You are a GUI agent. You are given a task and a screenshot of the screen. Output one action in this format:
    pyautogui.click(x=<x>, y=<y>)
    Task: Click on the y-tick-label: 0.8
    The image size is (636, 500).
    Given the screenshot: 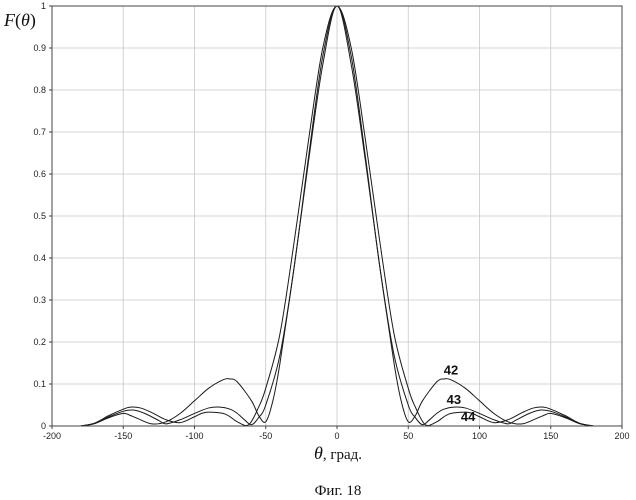 What is the action you would take?
    pyautogui.click(x=39, y=90)
    